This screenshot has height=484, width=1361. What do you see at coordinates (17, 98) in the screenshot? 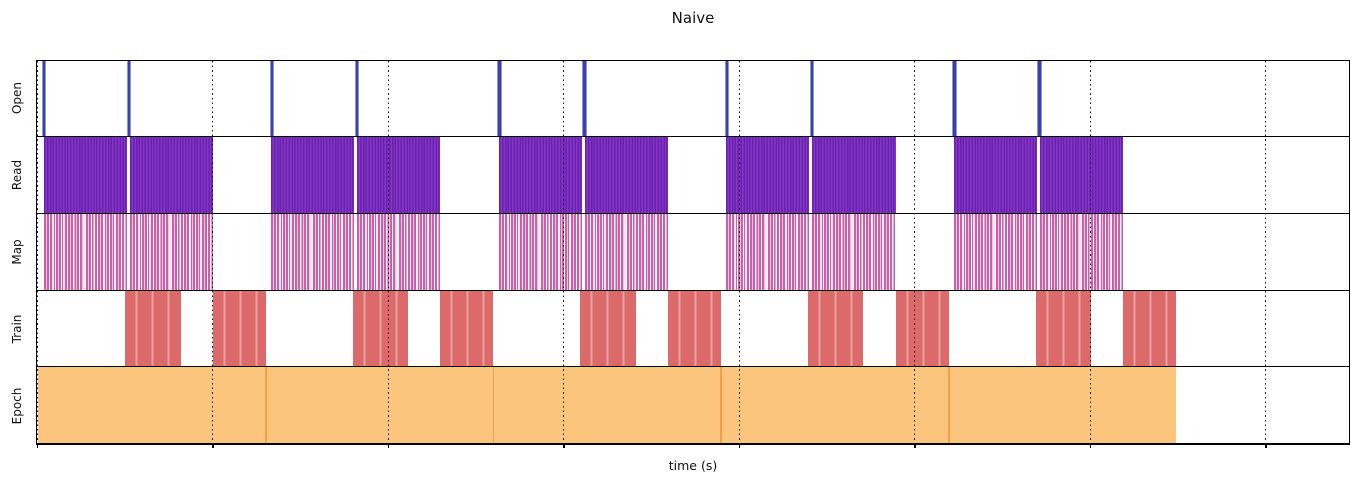
I see `track-label-open: Open` at bounding box center [17, 98].